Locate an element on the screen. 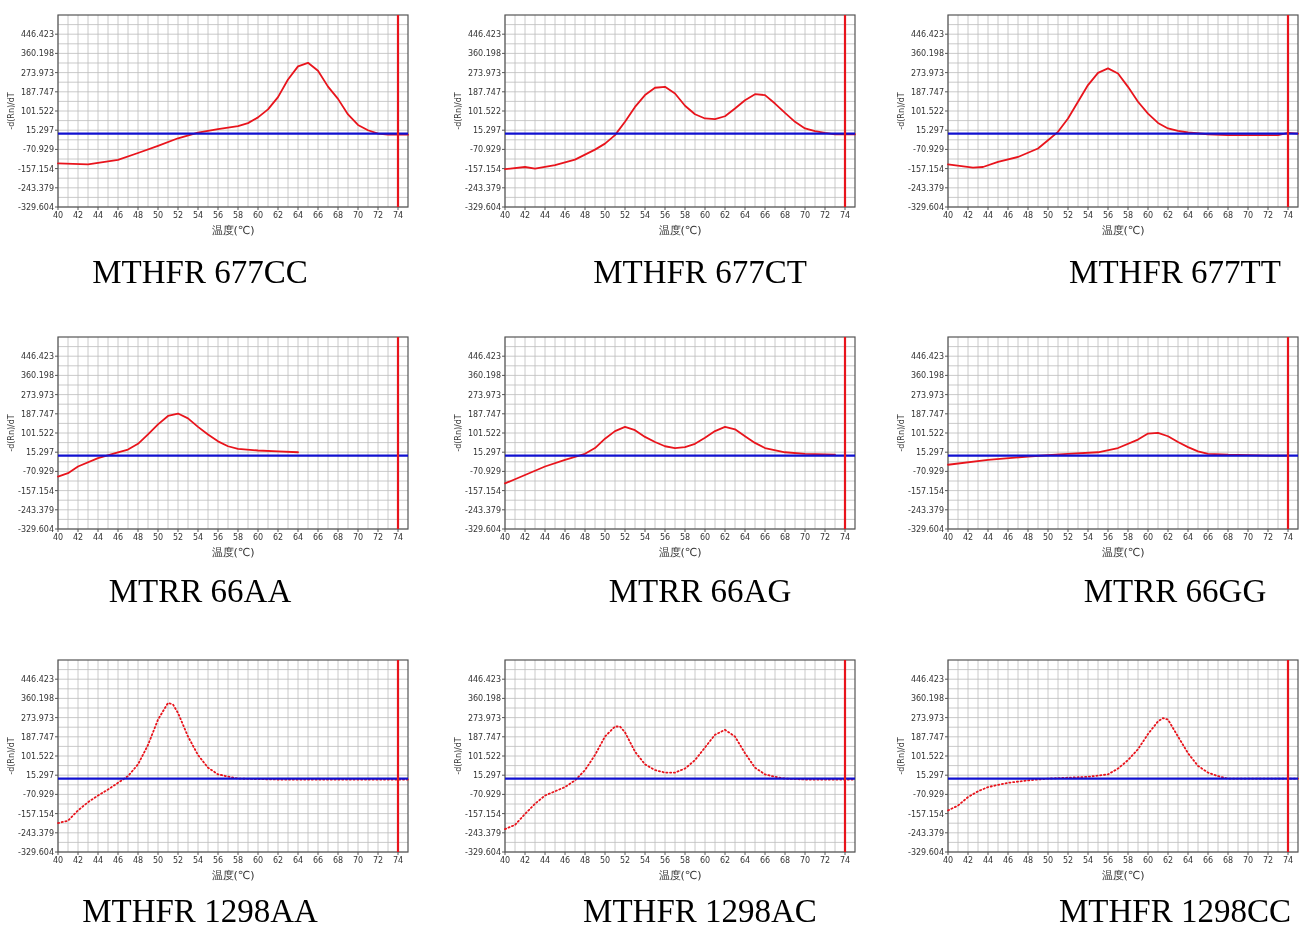  text: MTRR 66GG is located at coordinates (1175, 591).